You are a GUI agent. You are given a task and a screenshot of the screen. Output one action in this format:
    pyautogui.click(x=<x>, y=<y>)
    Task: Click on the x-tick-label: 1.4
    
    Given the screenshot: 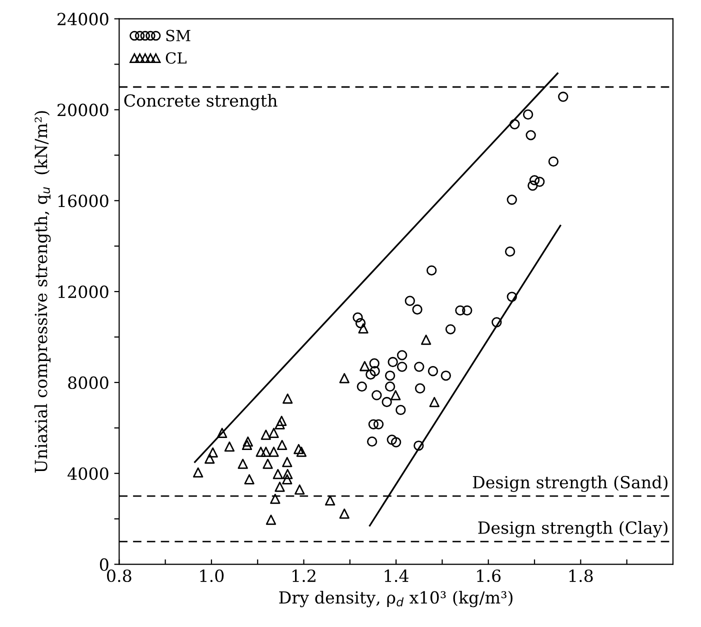 What is the action you would take?
    pyautogui.click(x=396, y=575)
    